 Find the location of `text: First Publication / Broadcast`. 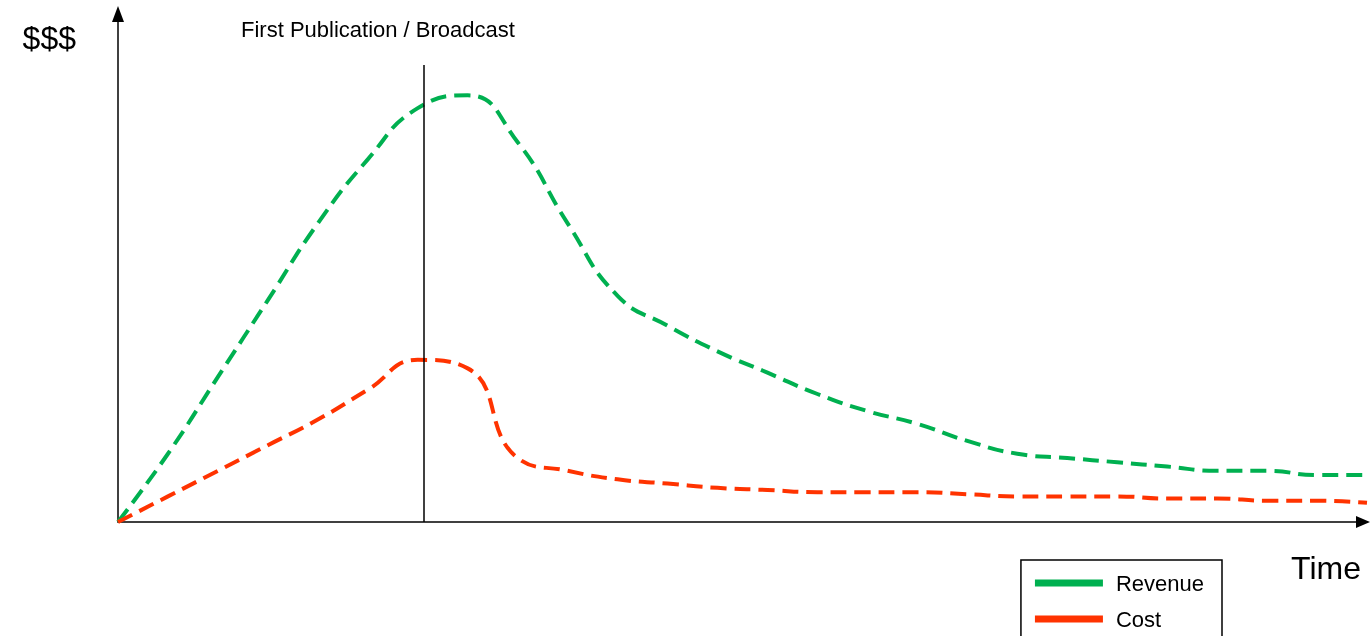

text: First Publication / Broadcast is located at coordinates (378, 29).